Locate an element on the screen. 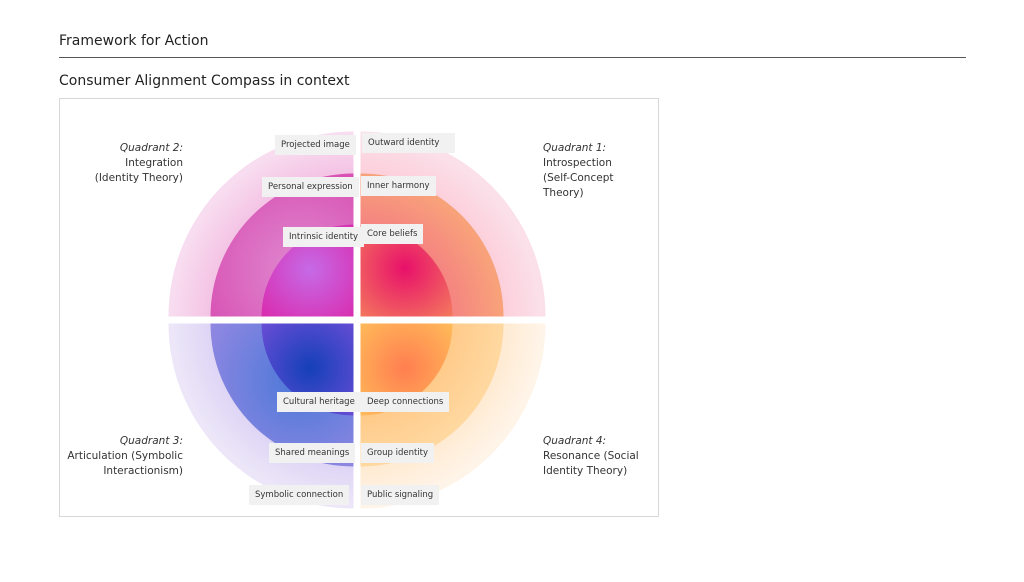 The width and height of the screenshot is (1024, 582). label-deep-connections: Deep connections is located at coordinates (405, 402).